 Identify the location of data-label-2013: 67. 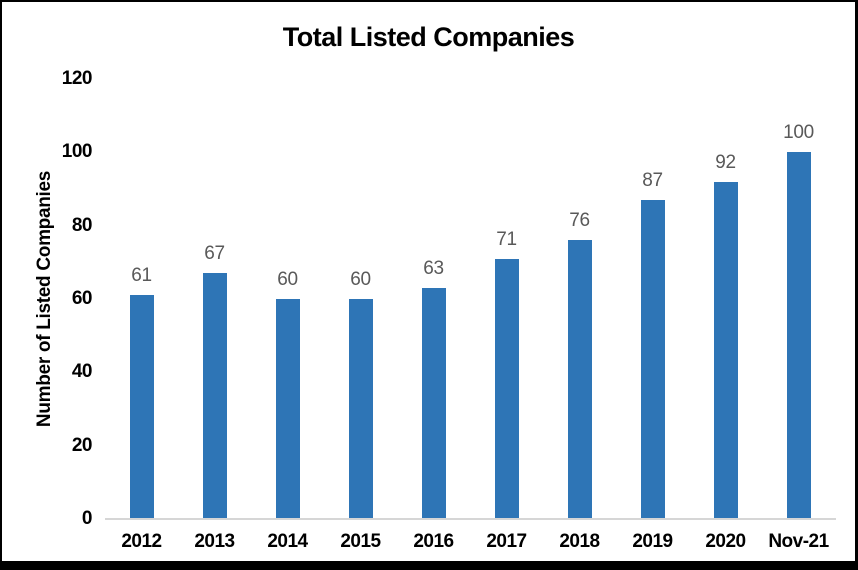
(214, 254).